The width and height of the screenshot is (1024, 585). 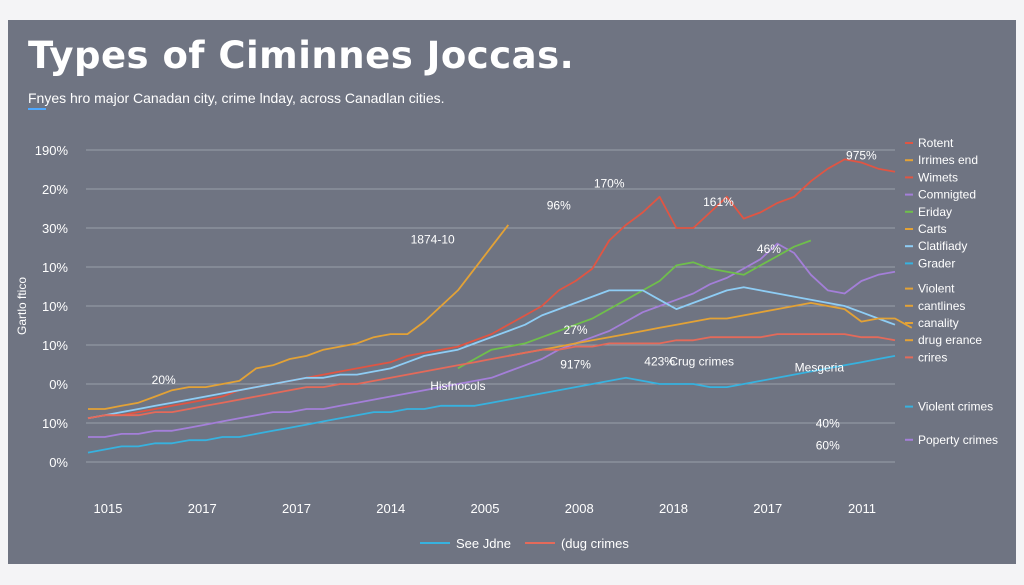 What do you see at coordinates (457, 386) in the screenshot?
I see `annotation-label-13: Hisfnocols` at bounding box center [457, 386].